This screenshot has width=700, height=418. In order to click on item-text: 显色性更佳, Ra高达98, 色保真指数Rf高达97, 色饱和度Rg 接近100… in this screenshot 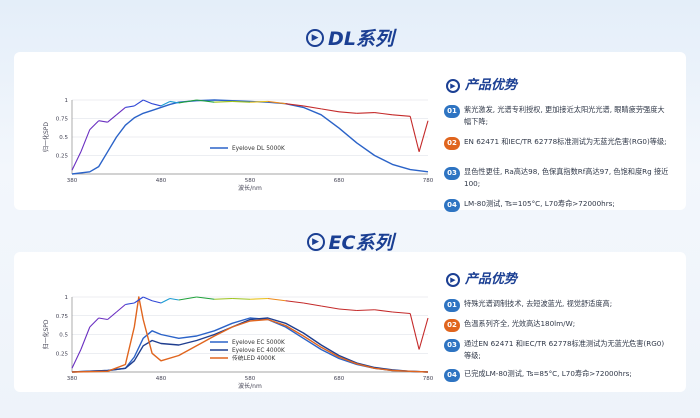, I will do `click(566, 177)`.